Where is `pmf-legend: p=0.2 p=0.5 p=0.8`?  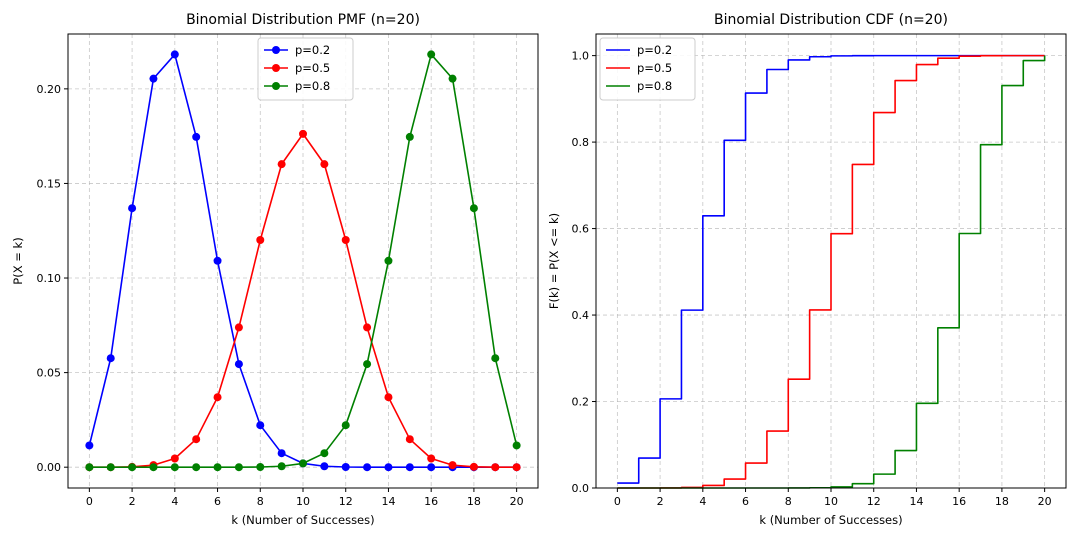
pmf-legend: p=0.2 p=0.5 p=0.8 is located at coordinates (305, 69).